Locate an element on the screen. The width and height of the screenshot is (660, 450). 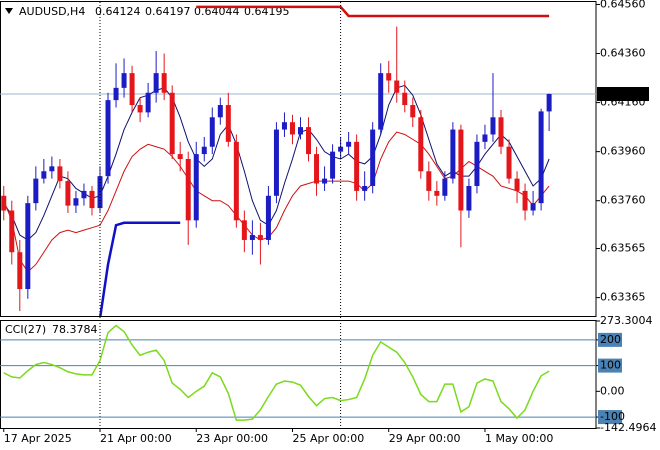
current-price-label: 0.64195 is located at coordinates (623, 93).